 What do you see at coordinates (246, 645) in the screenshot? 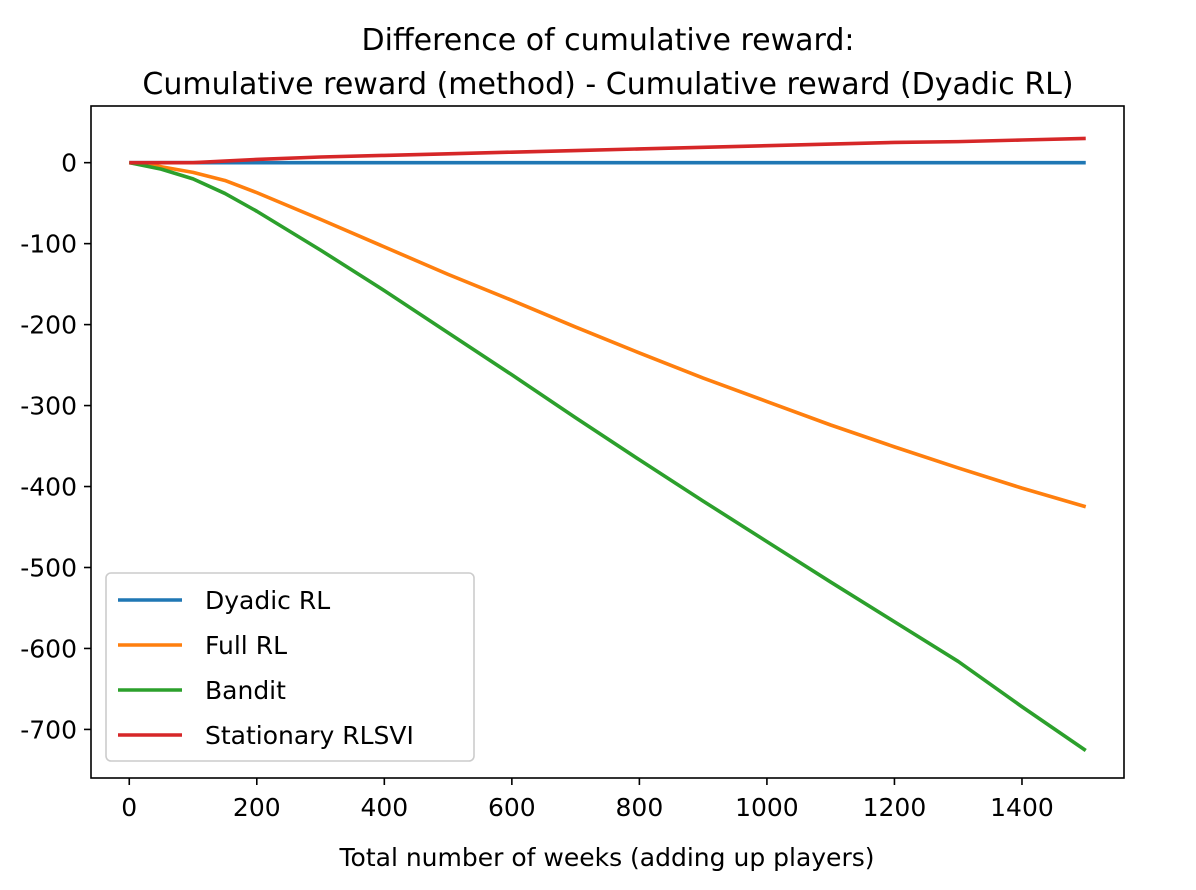
I see `legend-label: Full RL` at bounding box center [246, 645].